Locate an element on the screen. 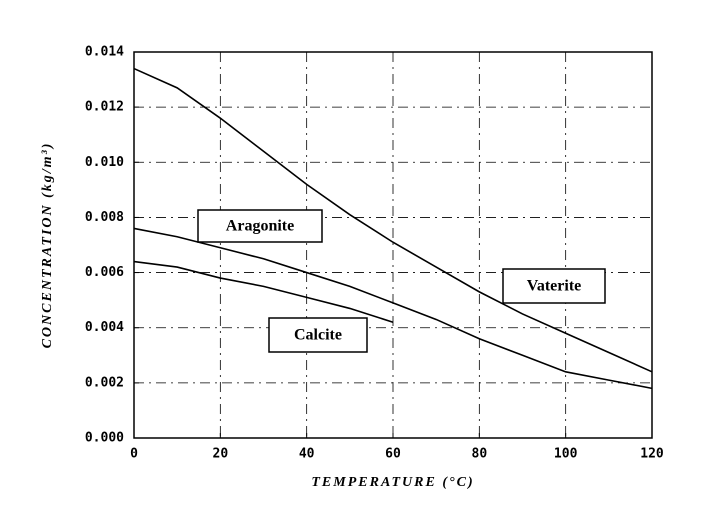 The height and width of the screenshot is (515, 708). series-line is located at coordinates (263, 291).